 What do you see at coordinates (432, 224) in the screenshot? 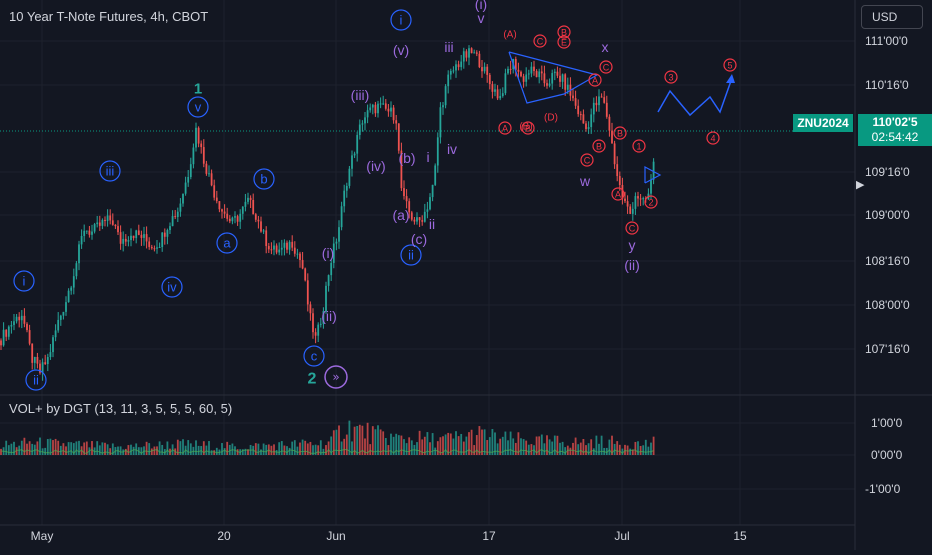
I see `wave-label: ii` at bounding box center [432, 224].